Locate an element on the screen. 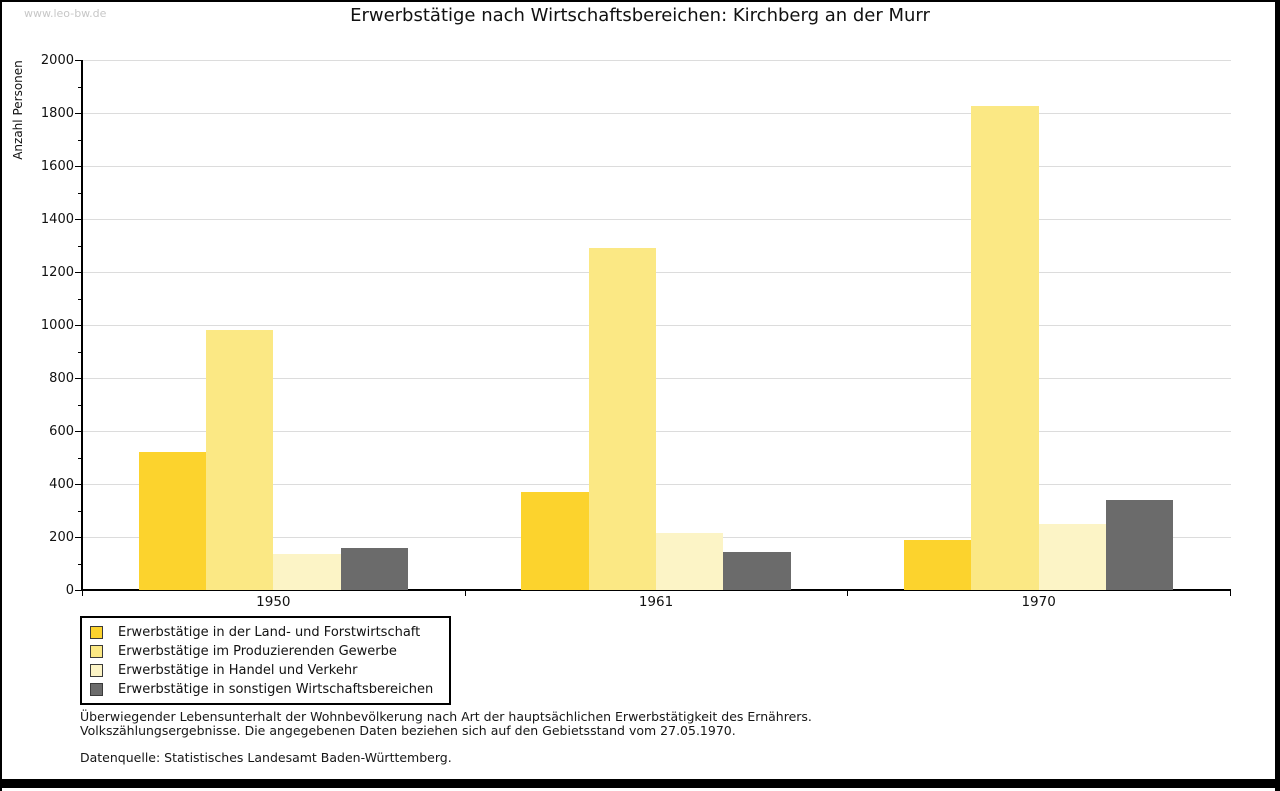 This screenshot has height=791, width=1280. y-tick-label-800: 800 is located at coordinates (61, 378).